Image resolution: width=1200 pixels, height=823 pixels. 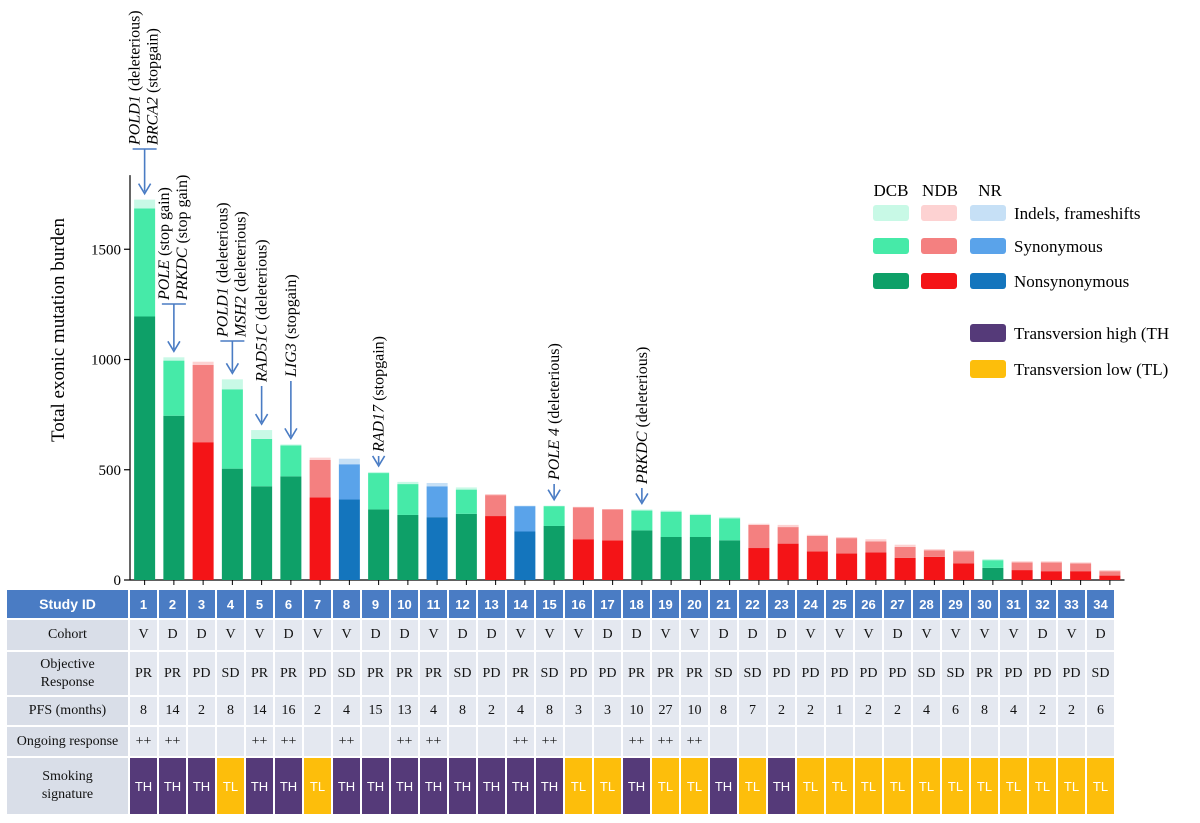 I want to click on study-id-cell-21: 21, so click(x=723, y=604).